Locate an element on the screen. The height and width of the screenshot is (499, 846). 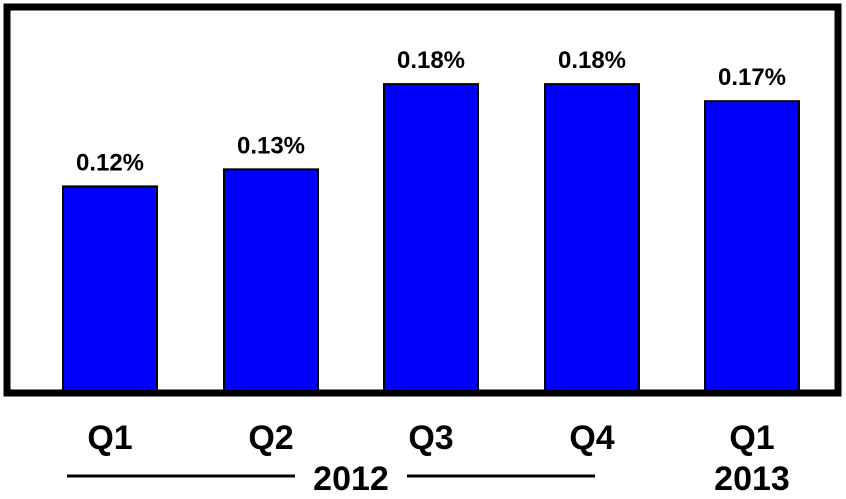
value-label-3: 0.18% is located at coordinates (431, 60).